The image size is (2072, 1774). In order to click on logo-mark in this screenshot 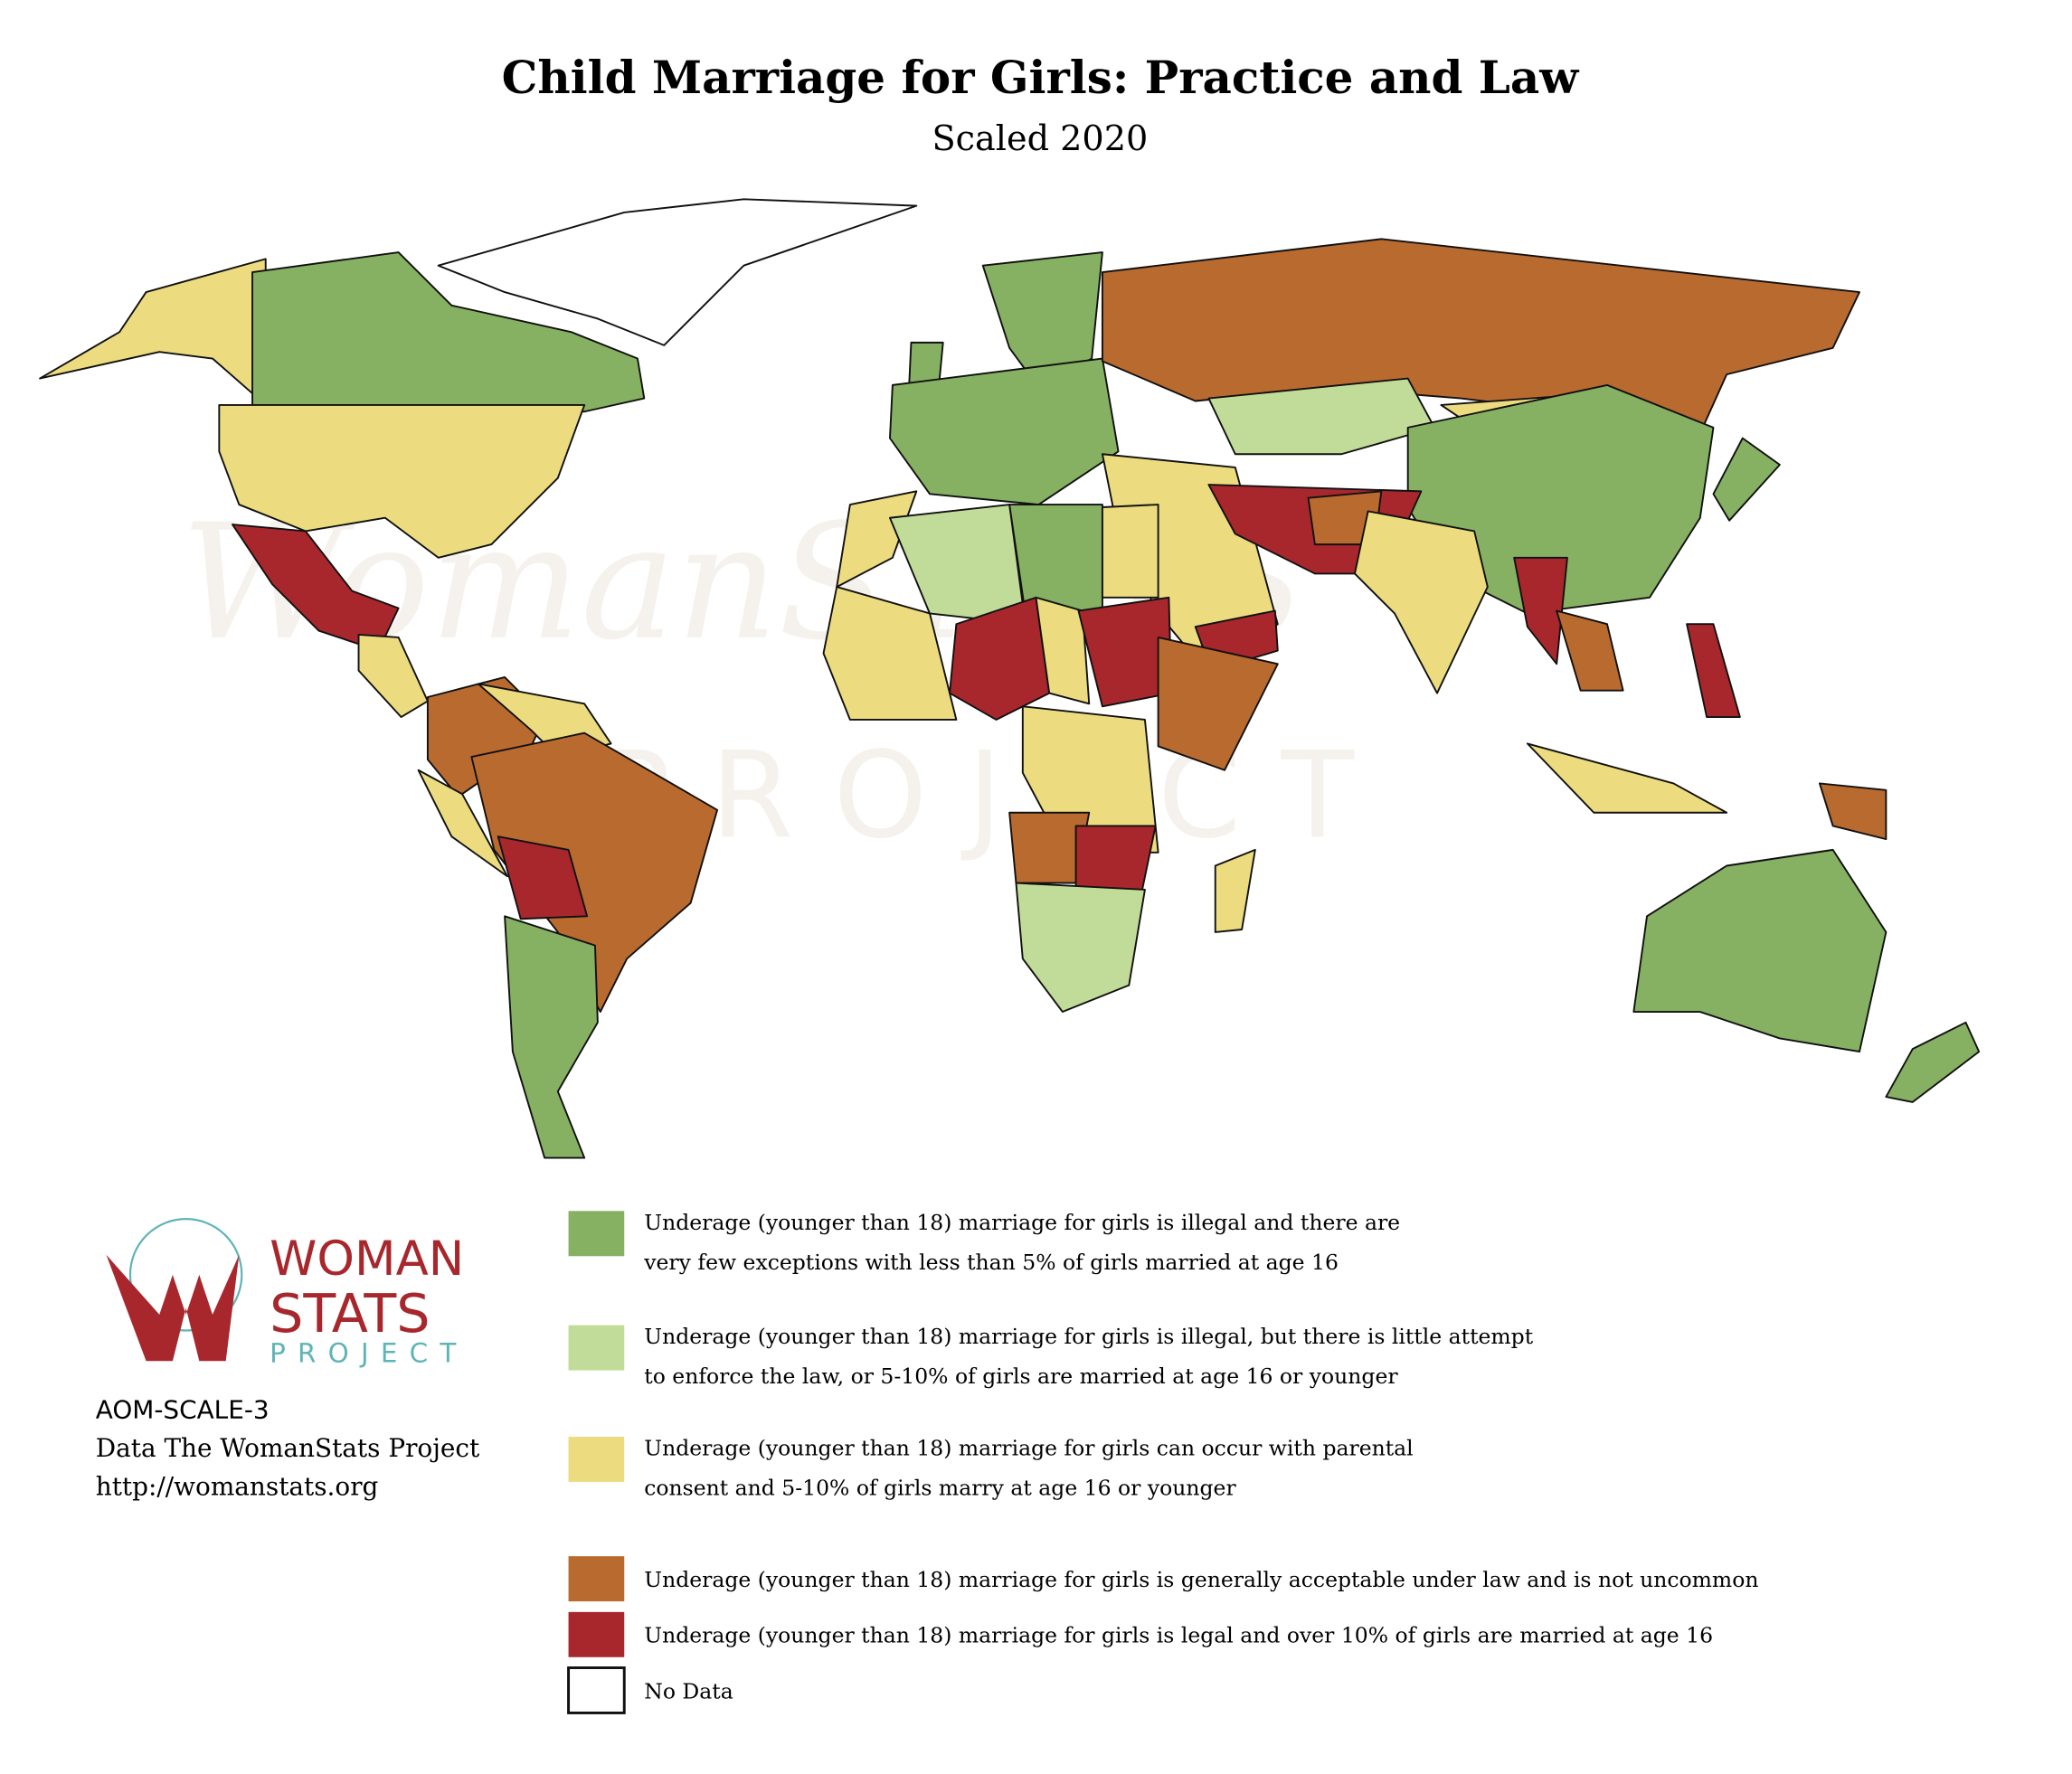, I will do `click(173, 1308)`.